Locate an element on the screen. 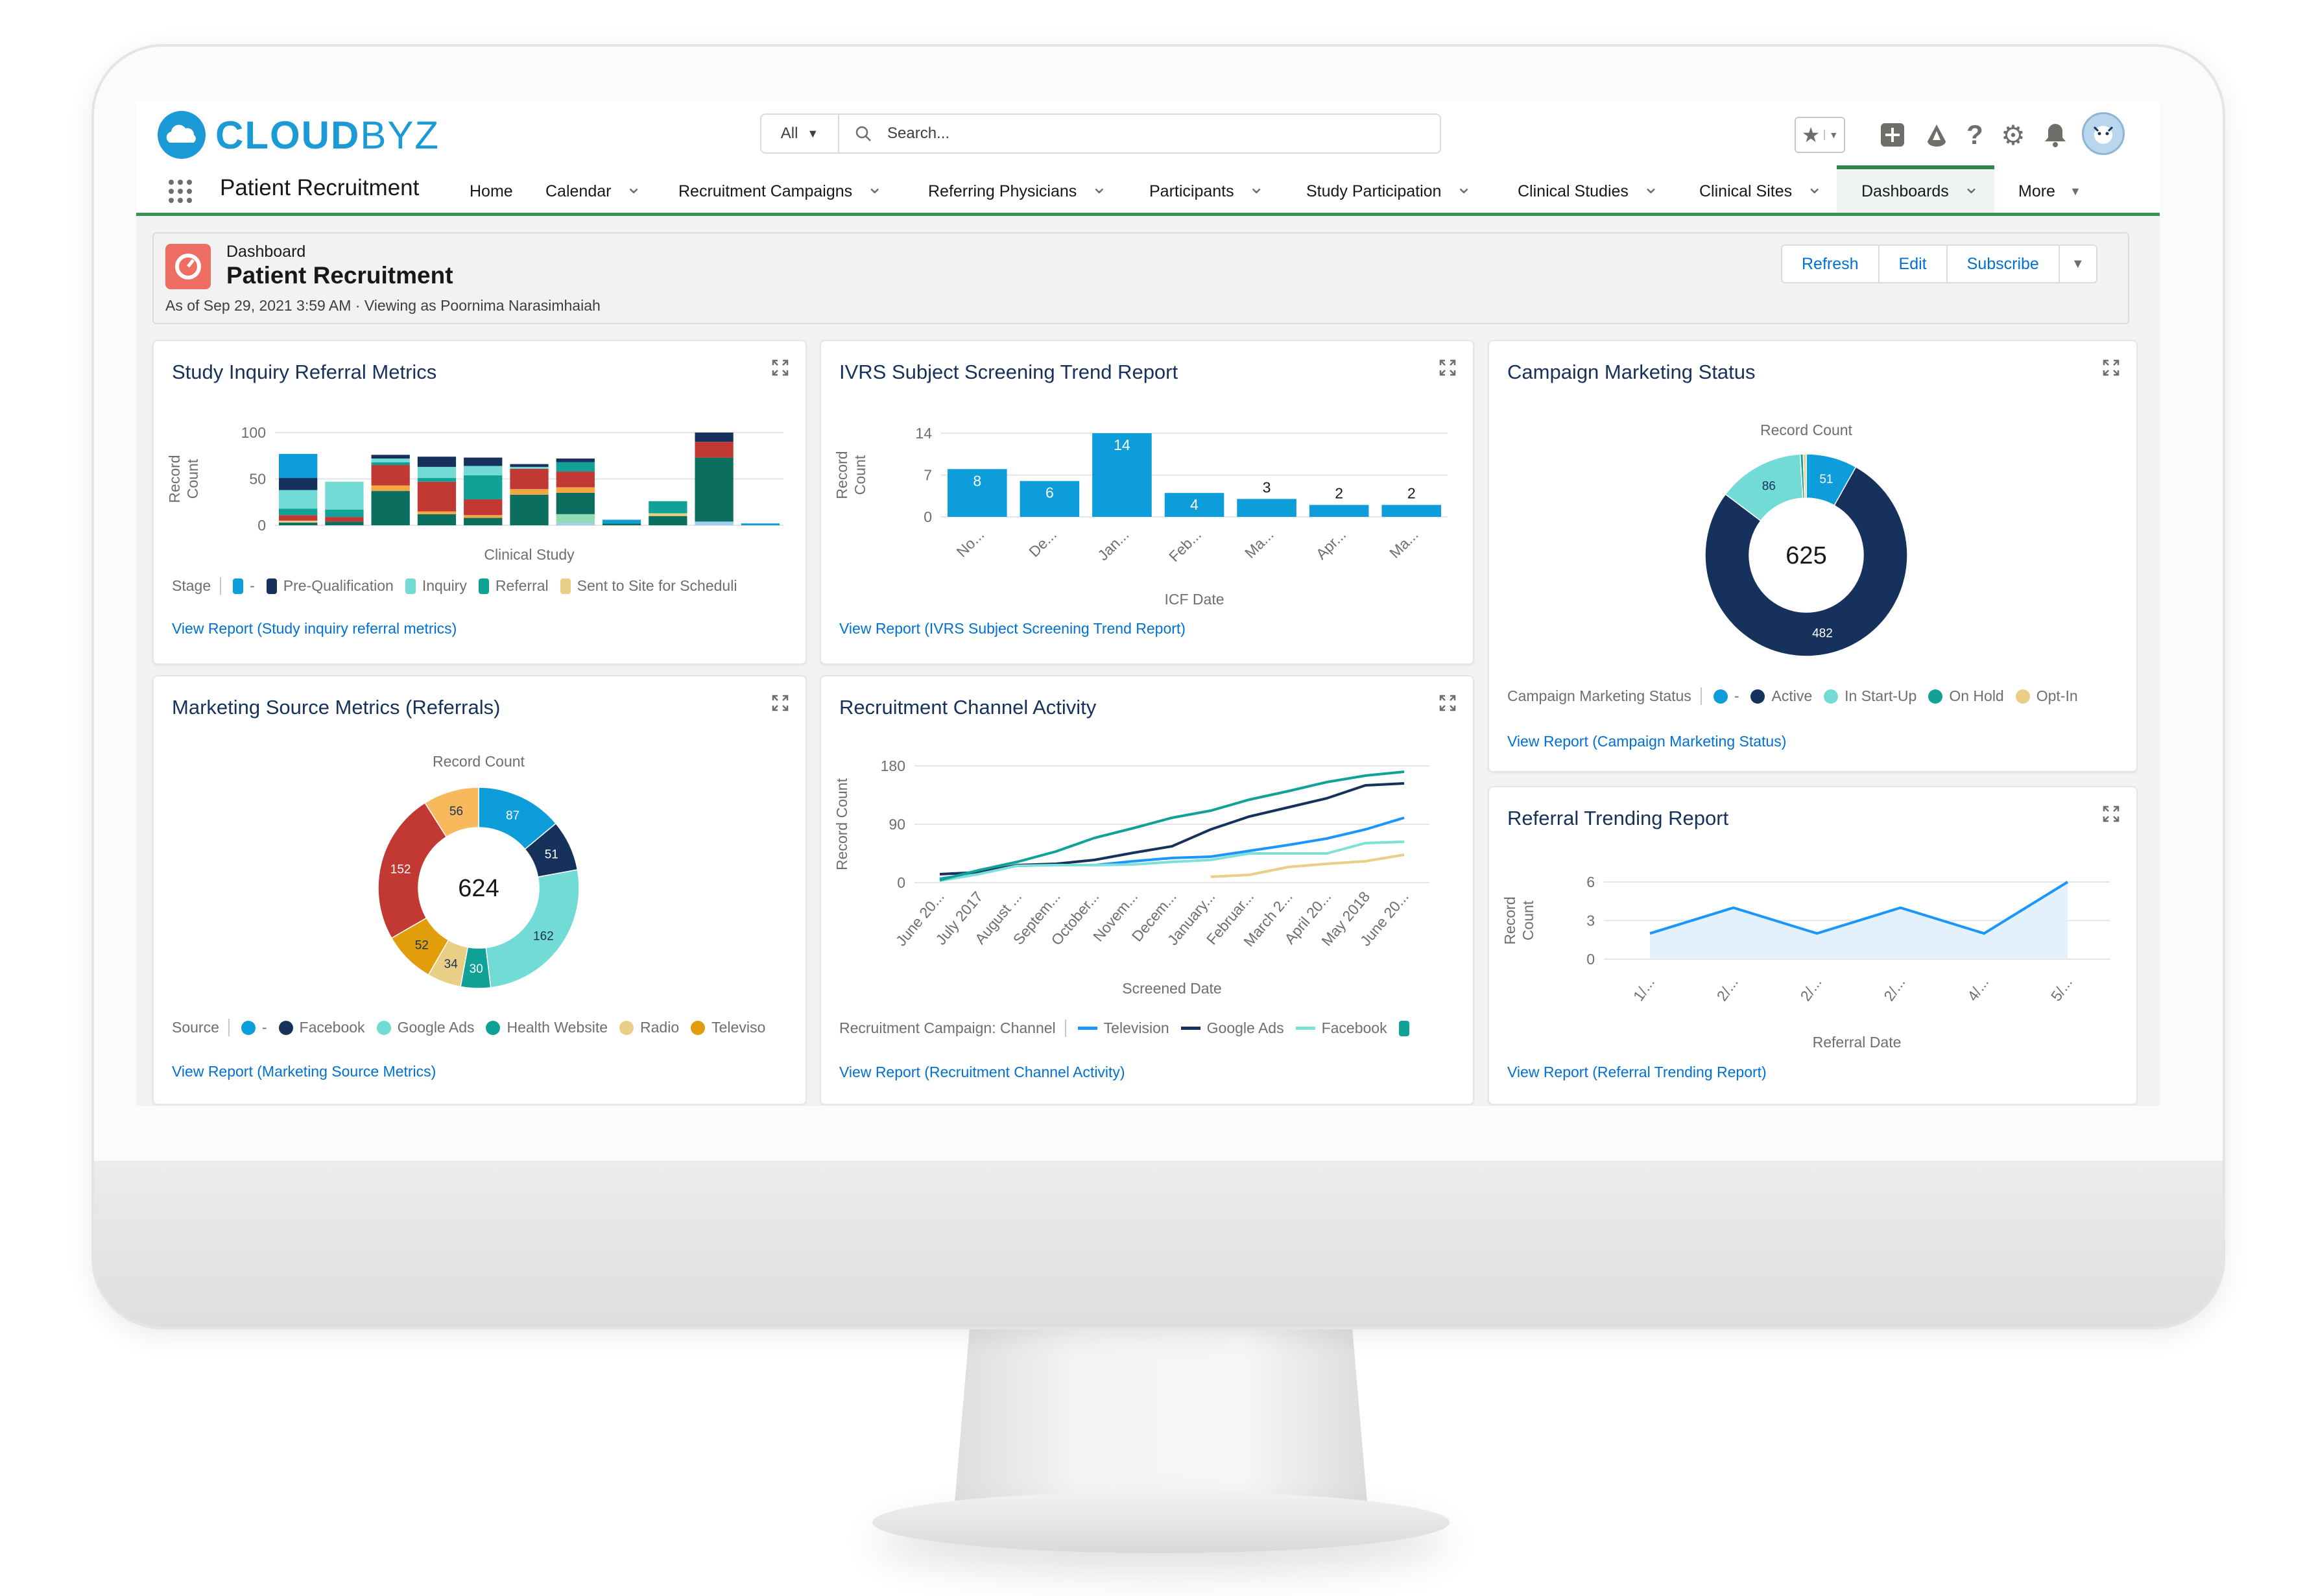 This screenshot has width=2305, height=1596. nav-item-study-participation: Study Participation ⌄ is located at coordinates (1389, 190).